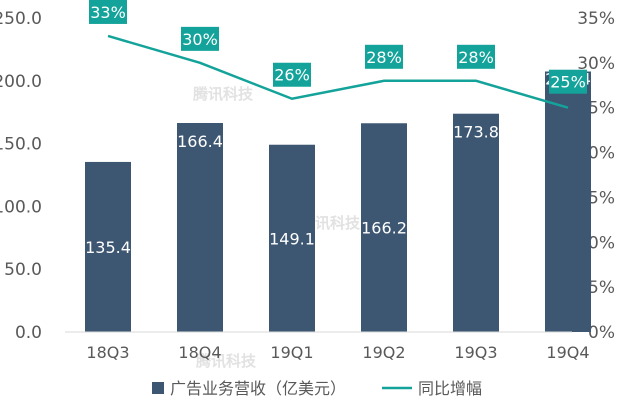 The width and height of the screenshot is (641, 412). What do you see at coordinates (223, 94) in the screenshot?
I see `watermark-0: 腾讯科技` at bounding box center [223, 94].